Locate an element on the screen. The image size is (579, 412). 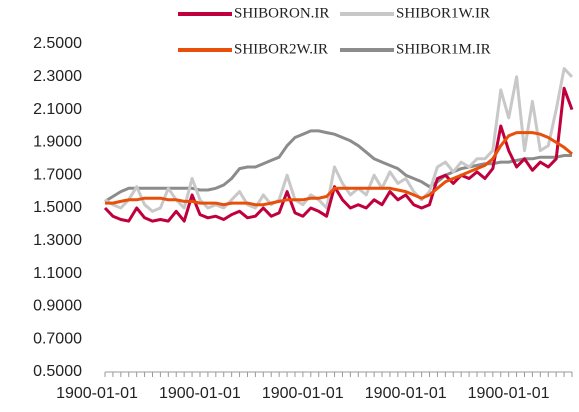
y-tick-label: 1.1000 is located at coordinates (57, 273).